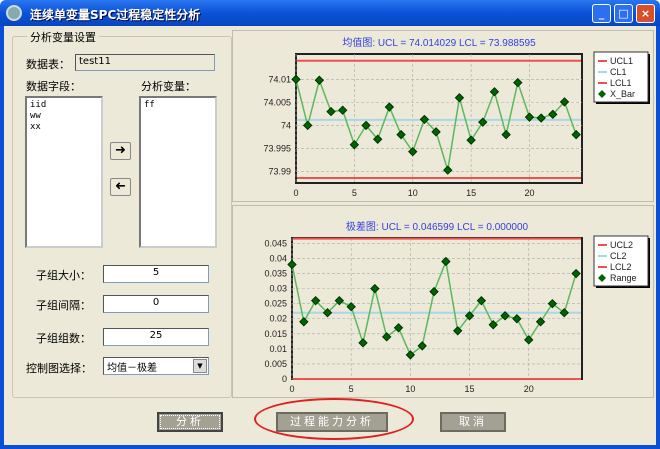  What do you see at coordinates (132, 368) in the screenshot?
I see `chart-type-value: 均值－极差` at bounding box center [132, 368].